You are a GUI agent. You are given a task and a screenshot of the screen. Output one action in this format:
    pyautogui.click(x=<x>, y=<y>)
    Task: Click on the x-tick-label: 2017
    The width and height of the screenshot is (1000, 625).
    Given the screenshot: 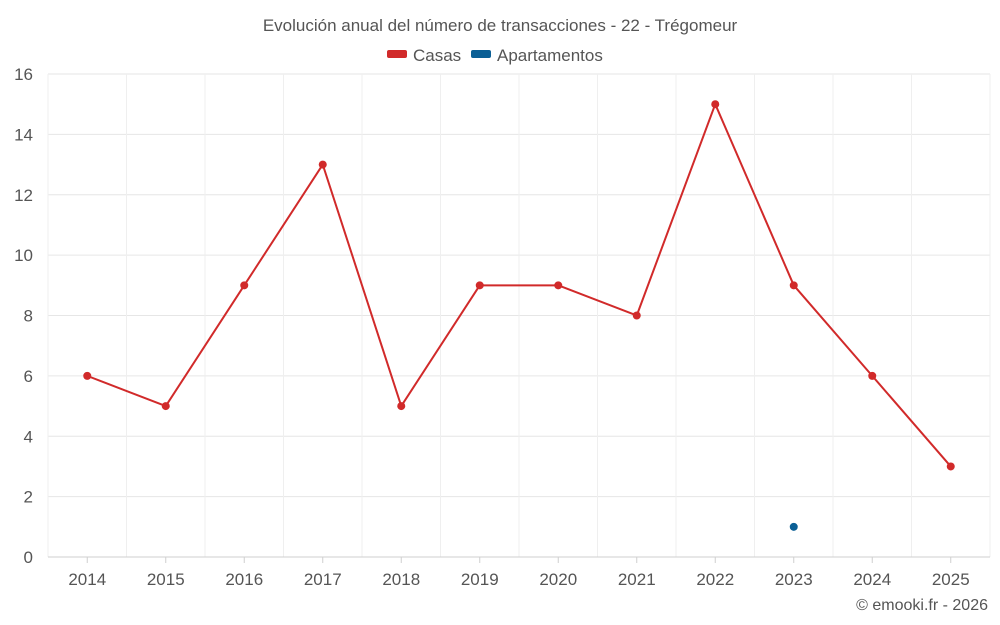 What is the action you would take?
    pyautogui.click(x=323, y=579)
    